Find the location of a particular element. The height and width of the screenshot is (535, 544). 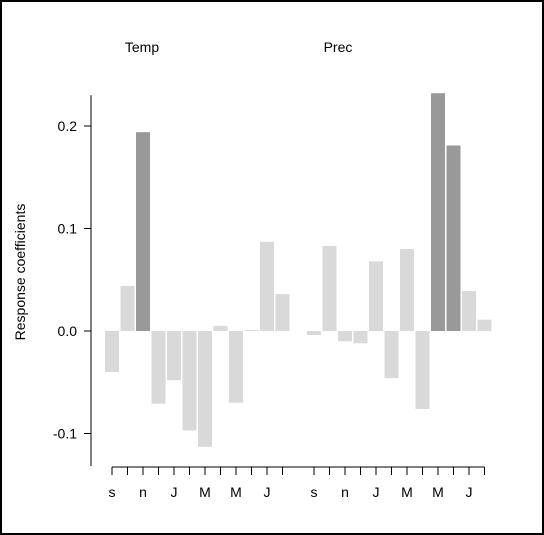

panel-title-prec: Prec is located at coordinates (338, 47).